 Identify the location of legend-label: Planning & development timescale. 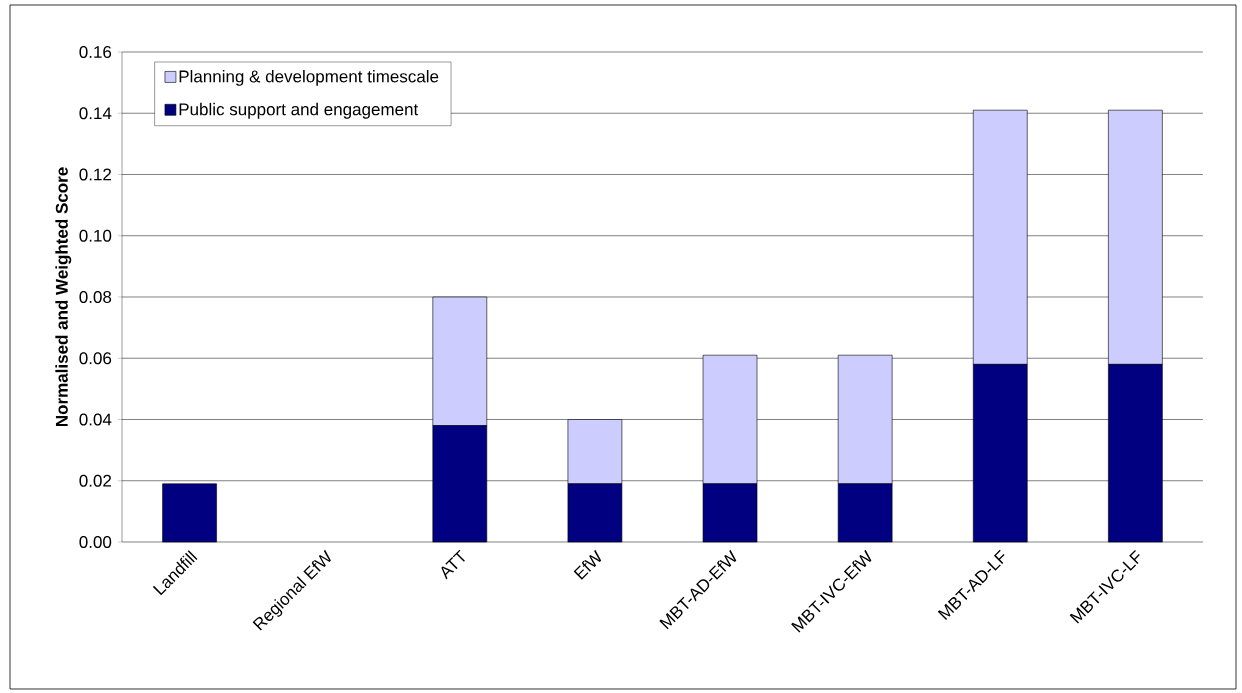
(309, 78).